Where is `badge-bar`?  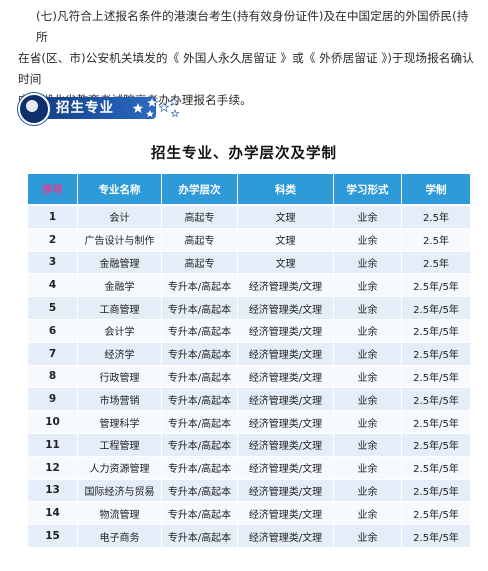 badge-bar is located at coordinates (90, 108).